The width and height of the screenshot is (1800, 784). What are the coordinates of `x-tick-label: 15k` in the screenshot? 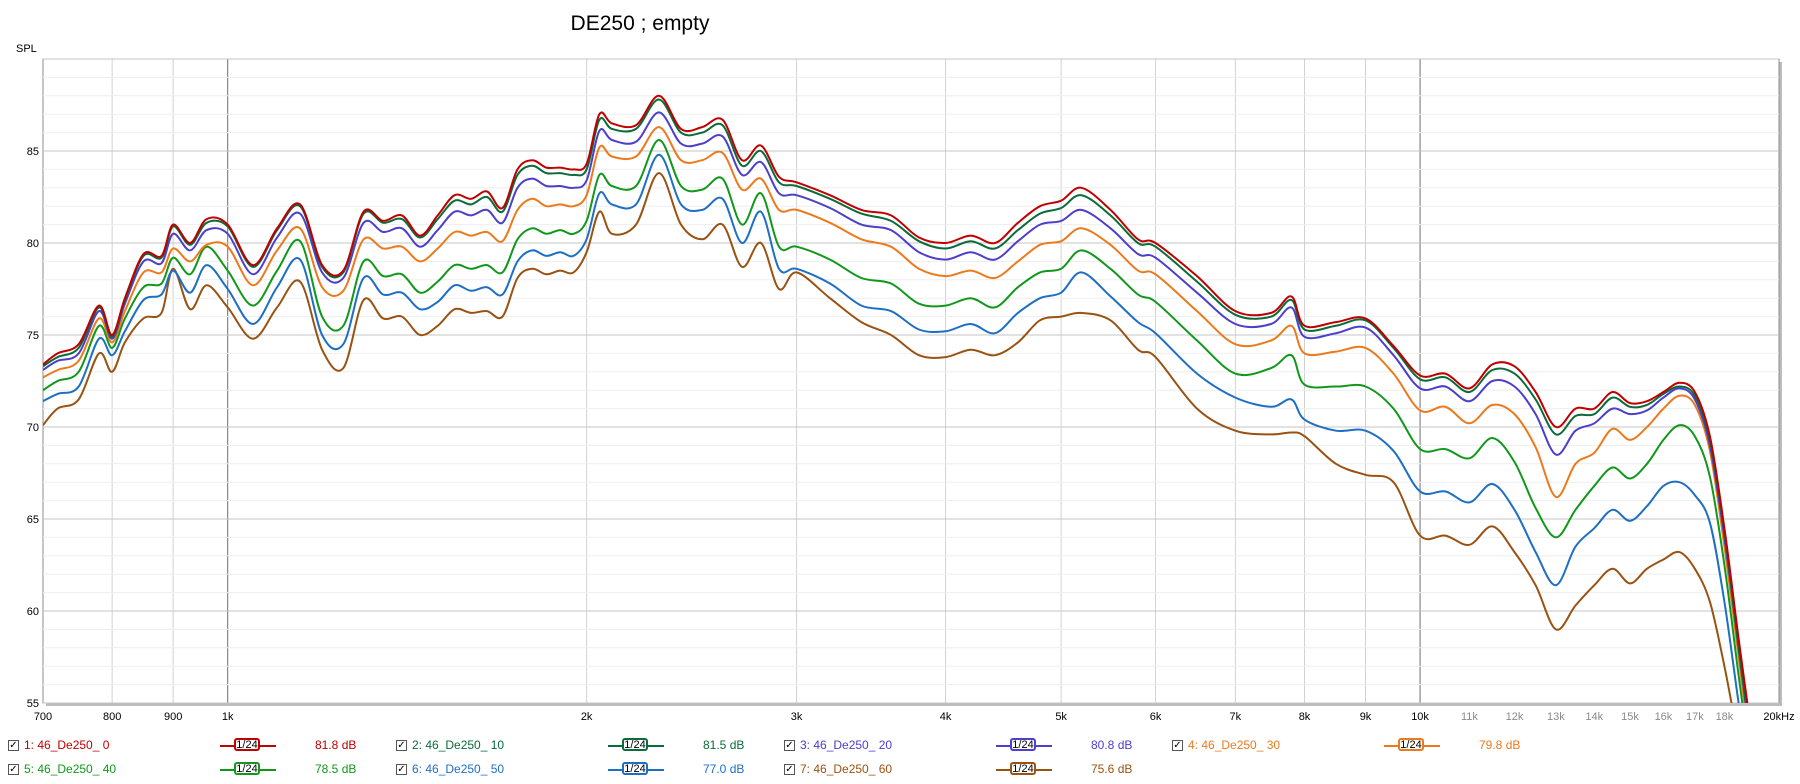 It's located at (1630, 717).